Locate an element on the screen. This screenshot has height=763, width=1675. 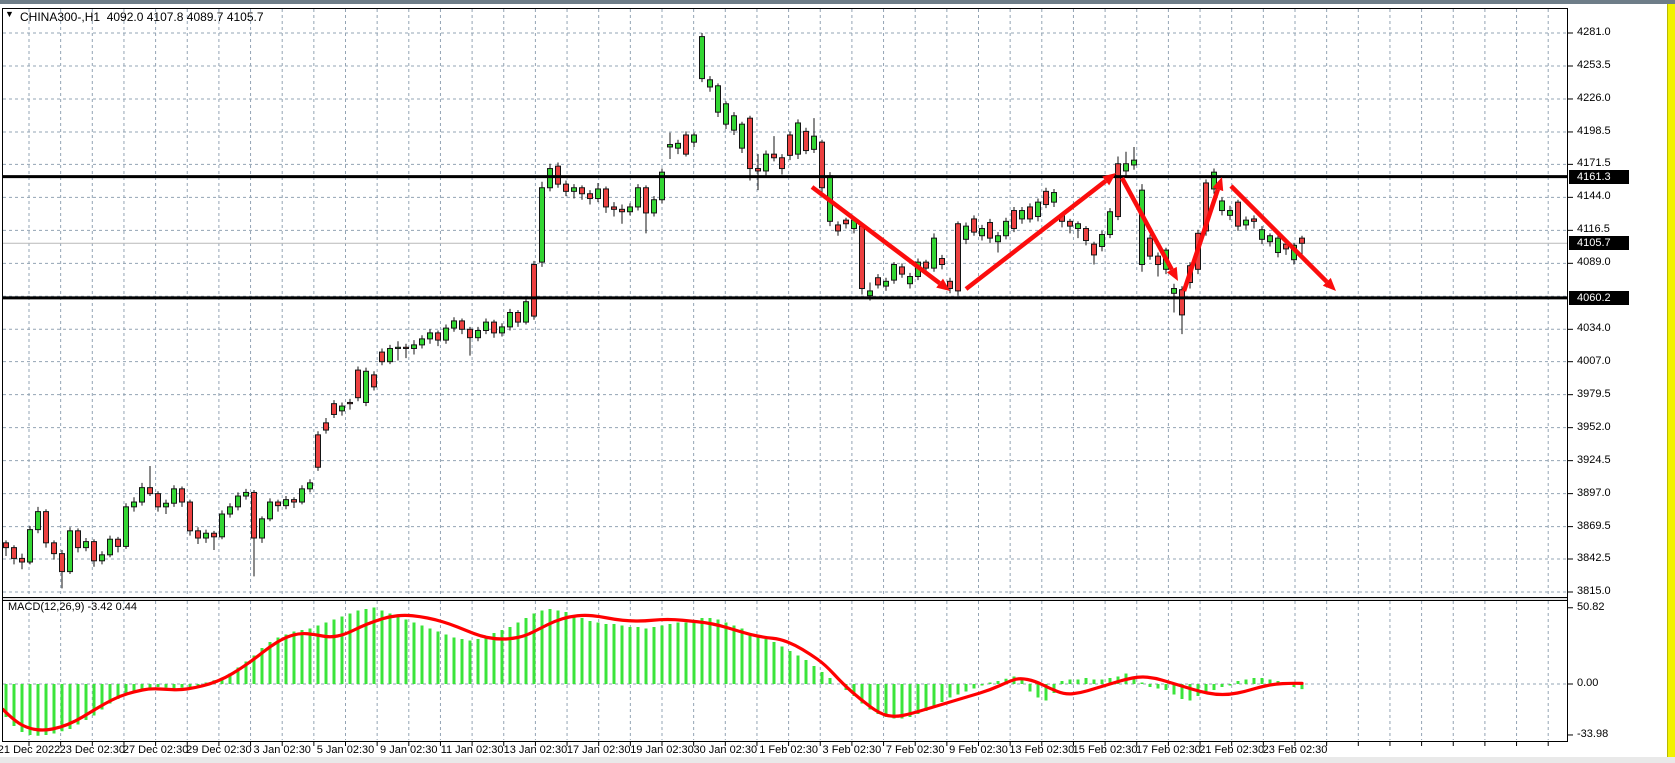
chart-title: CHINA300-,H1 4092.0 4107.8 4089.7 4105.7 is located at coordinates (142, 17).